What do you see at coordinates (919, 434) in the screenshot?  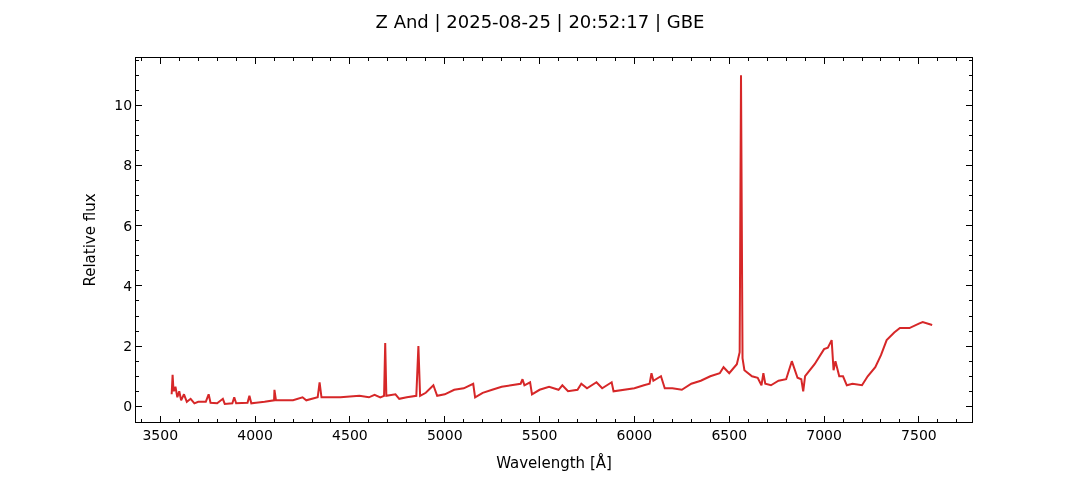 I see `x-tick-label: 7500` at bounding box center [919, 434].